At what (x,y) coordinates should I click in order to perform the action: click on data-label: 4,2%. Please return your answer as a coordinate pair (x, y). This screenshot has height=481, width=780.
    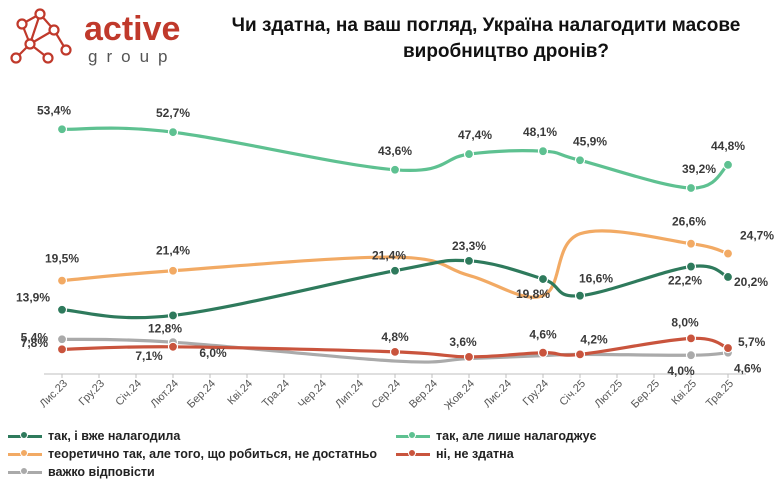
    Looking at the image, I should click on (594, 339).